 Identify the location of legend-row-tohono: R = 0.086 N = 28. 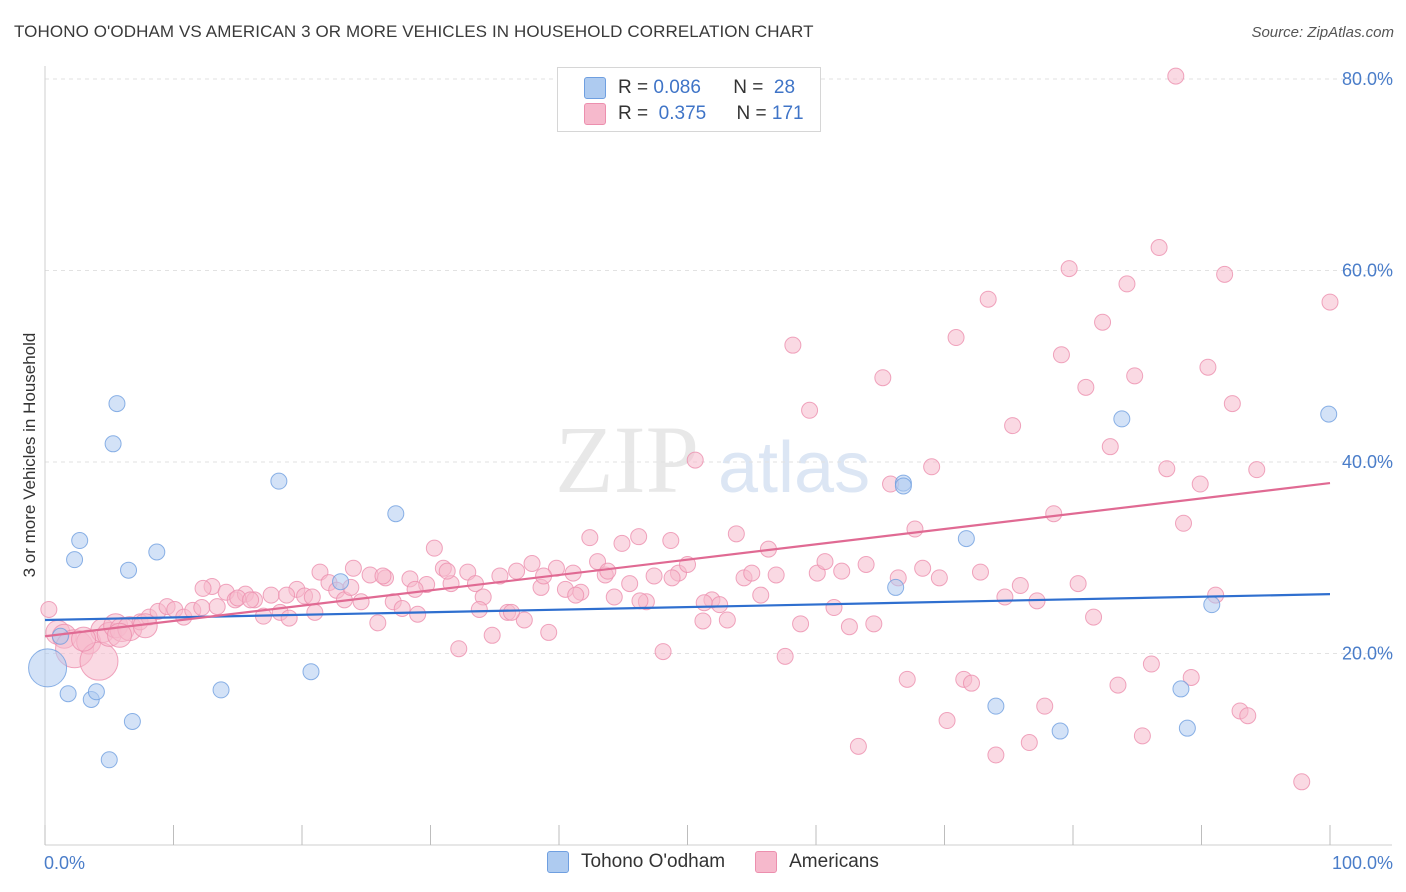
(689, 88).